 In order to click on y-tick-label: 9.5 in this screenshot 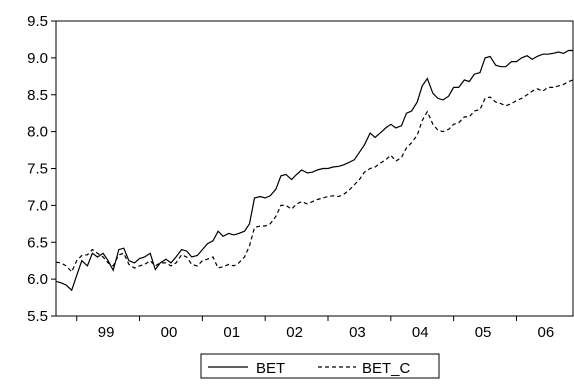, I will do `click(37, 21)`.